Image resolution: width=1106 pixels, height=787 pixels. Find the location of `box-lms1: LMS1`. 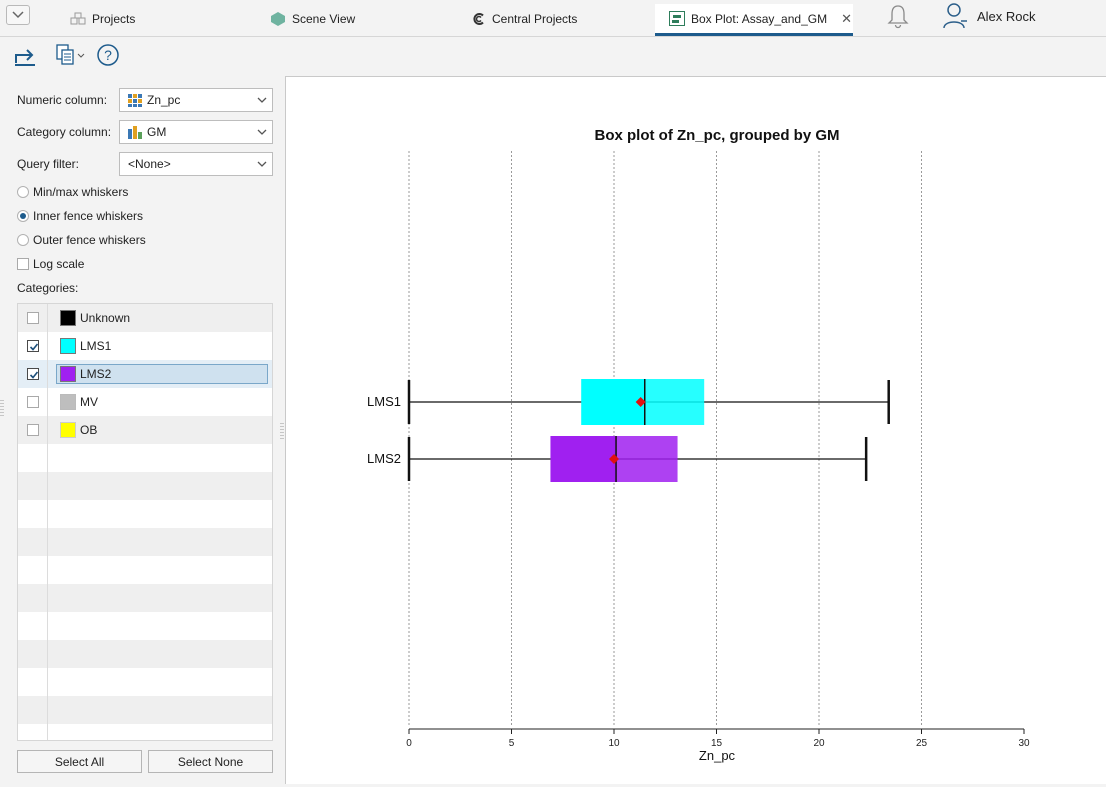

box-lms1: LMS1 is located at coordinates (628, 402).